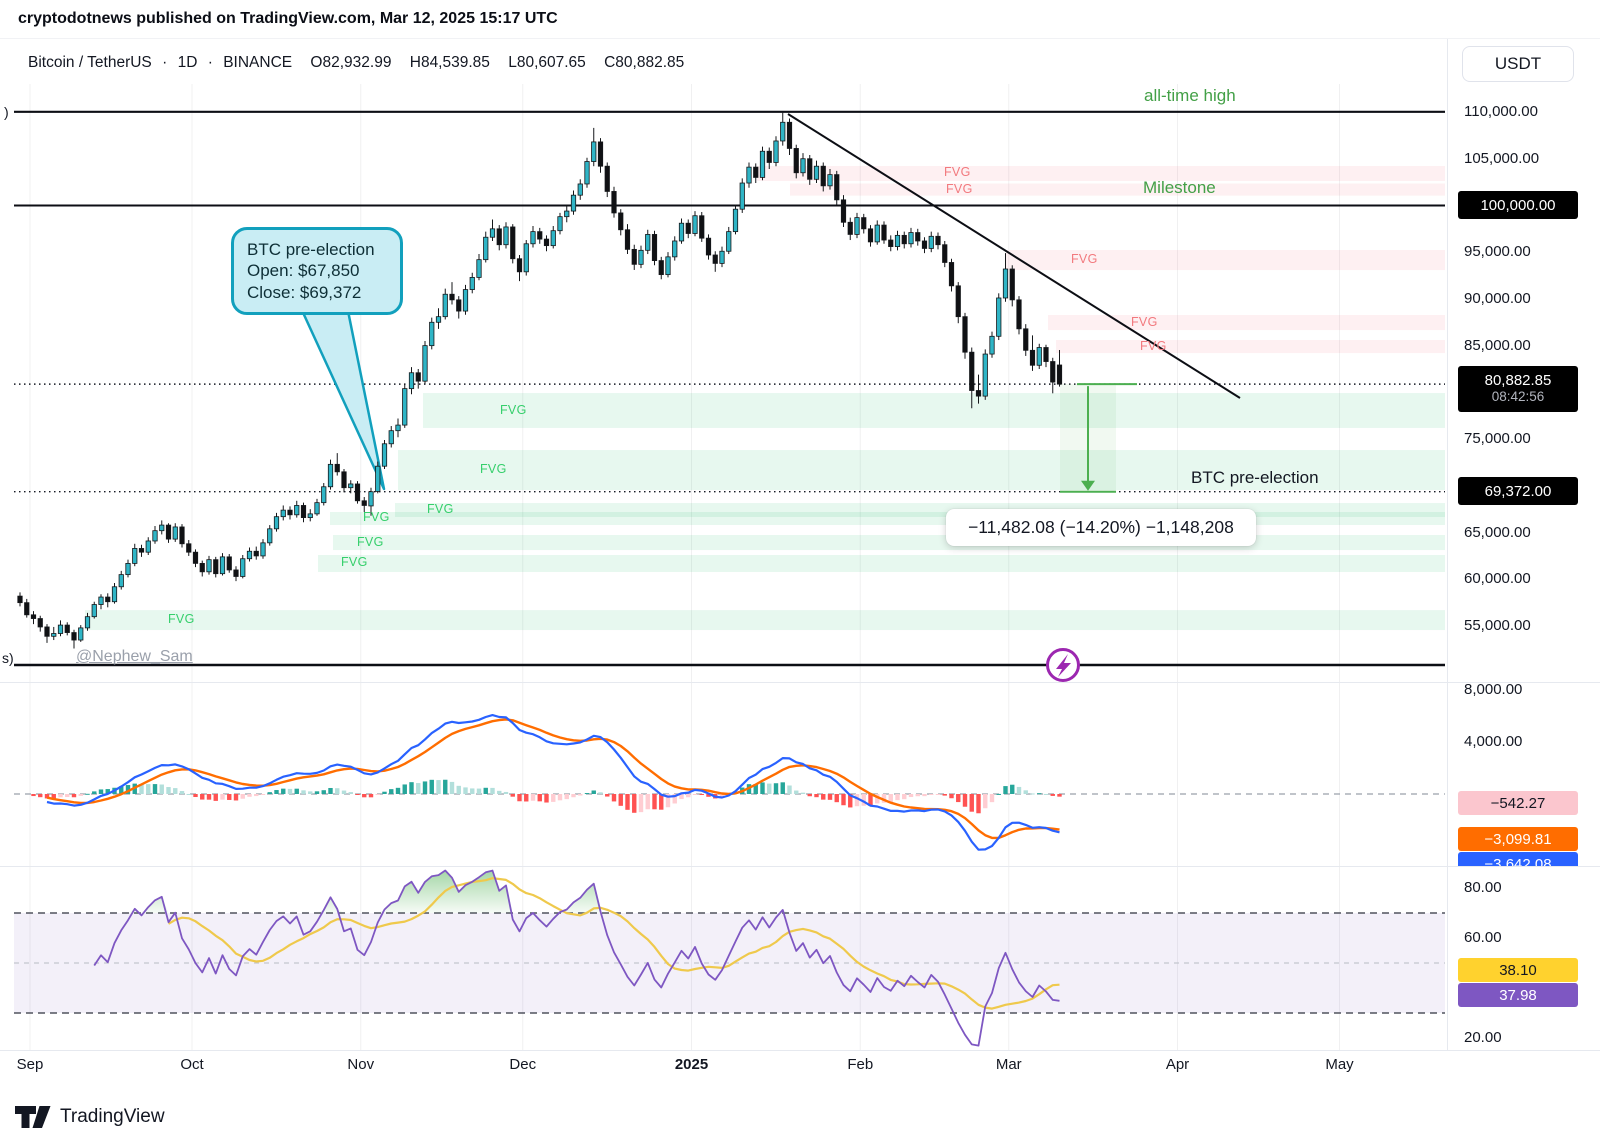  Describe the element at coordinates (493, 469) in the screenshot. I see `fvg-zone-label-6: FVG` at that location.